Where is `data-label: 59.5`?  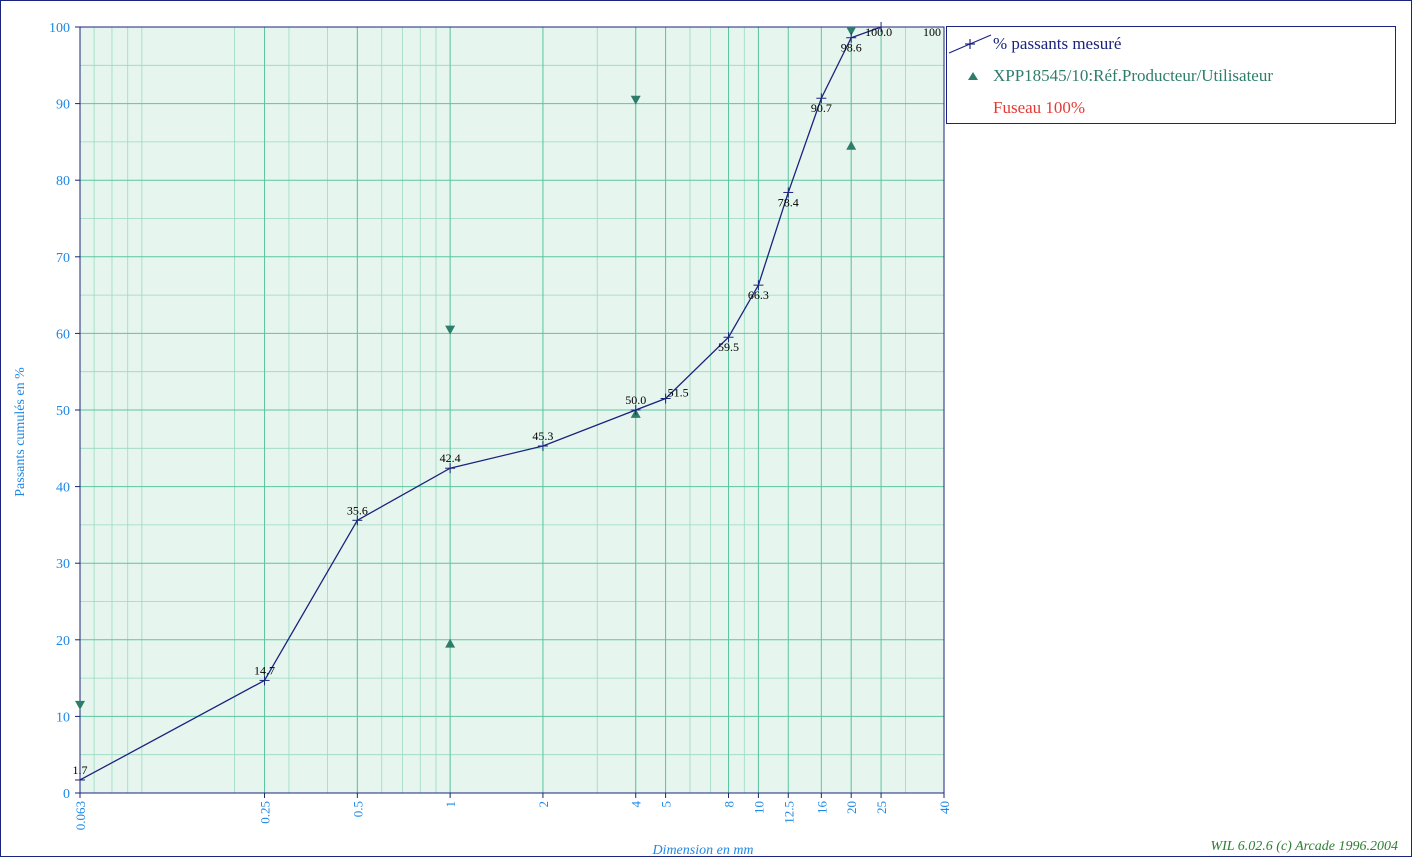
data-label: 59.5 is located at coordinates (728, 347).